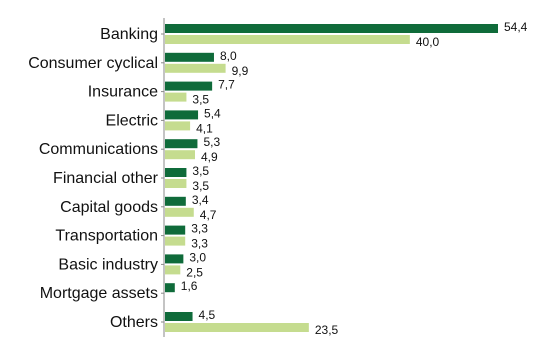 This screenshot has width=535, height=337. What do you see at coordinates (428, 42) in the screenshot?
I see `value-label: 40,0` at bounding box center [428, 42].